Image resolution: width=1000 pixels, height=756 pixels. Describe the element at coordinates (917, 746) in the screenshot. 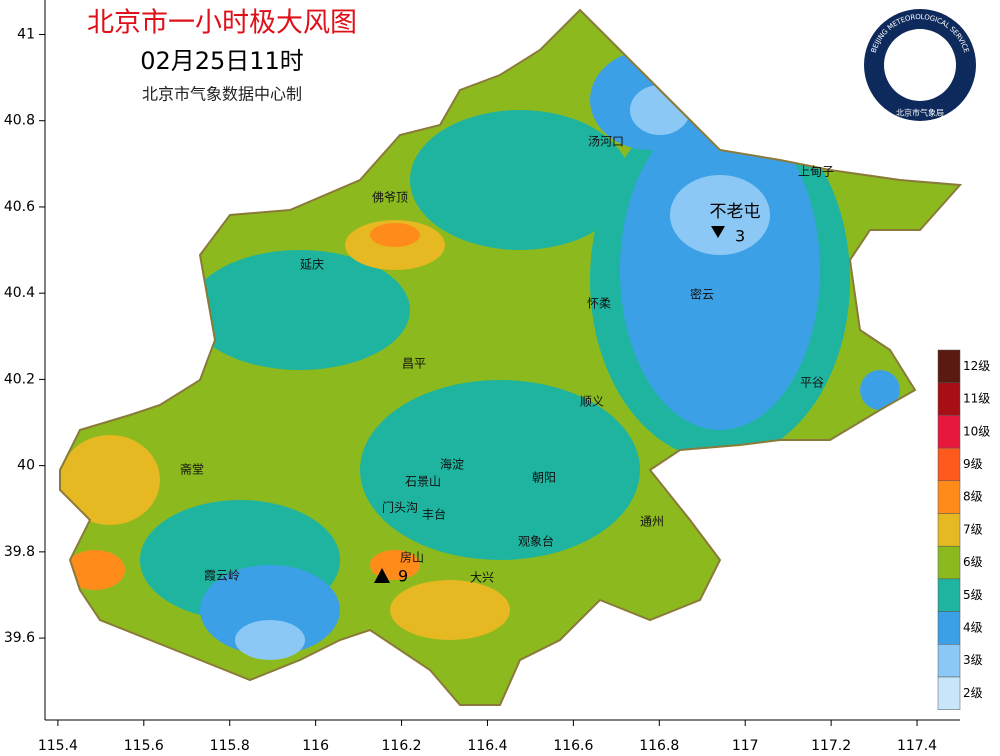

I see `x-tick-label: 117.4` at that location.